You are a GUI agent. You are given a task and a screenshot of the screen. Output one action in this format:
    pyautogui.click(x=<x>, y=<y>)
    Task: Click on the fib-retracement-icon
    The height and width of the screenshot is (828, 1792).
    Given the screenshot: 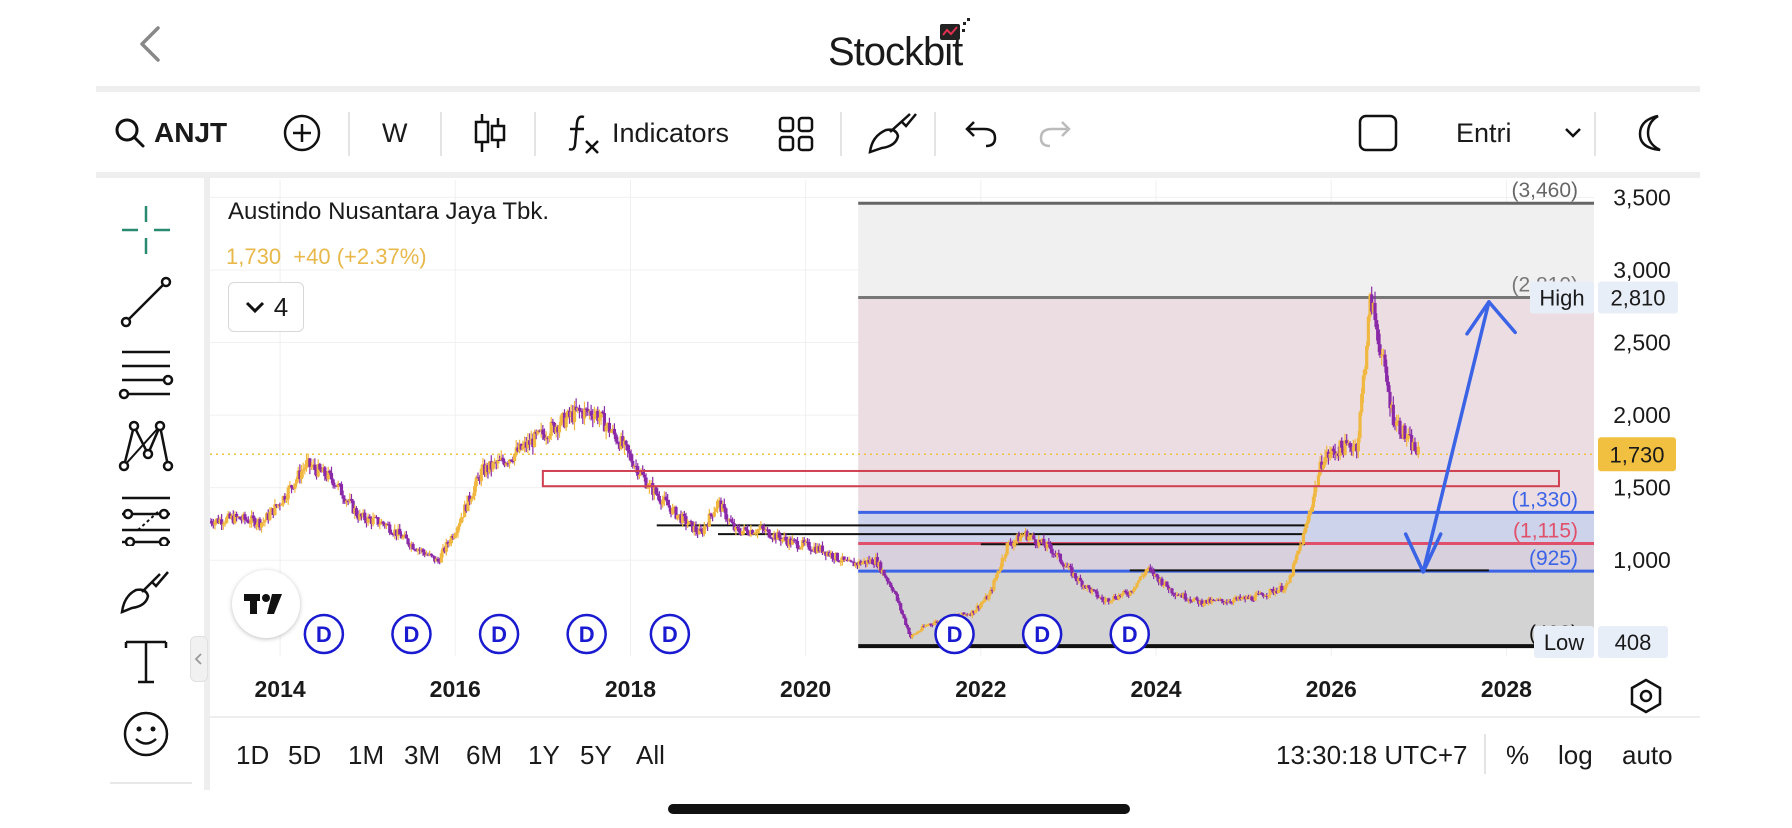 What is the action you would take?
    pyautogui.click(x=146, y=374)
    